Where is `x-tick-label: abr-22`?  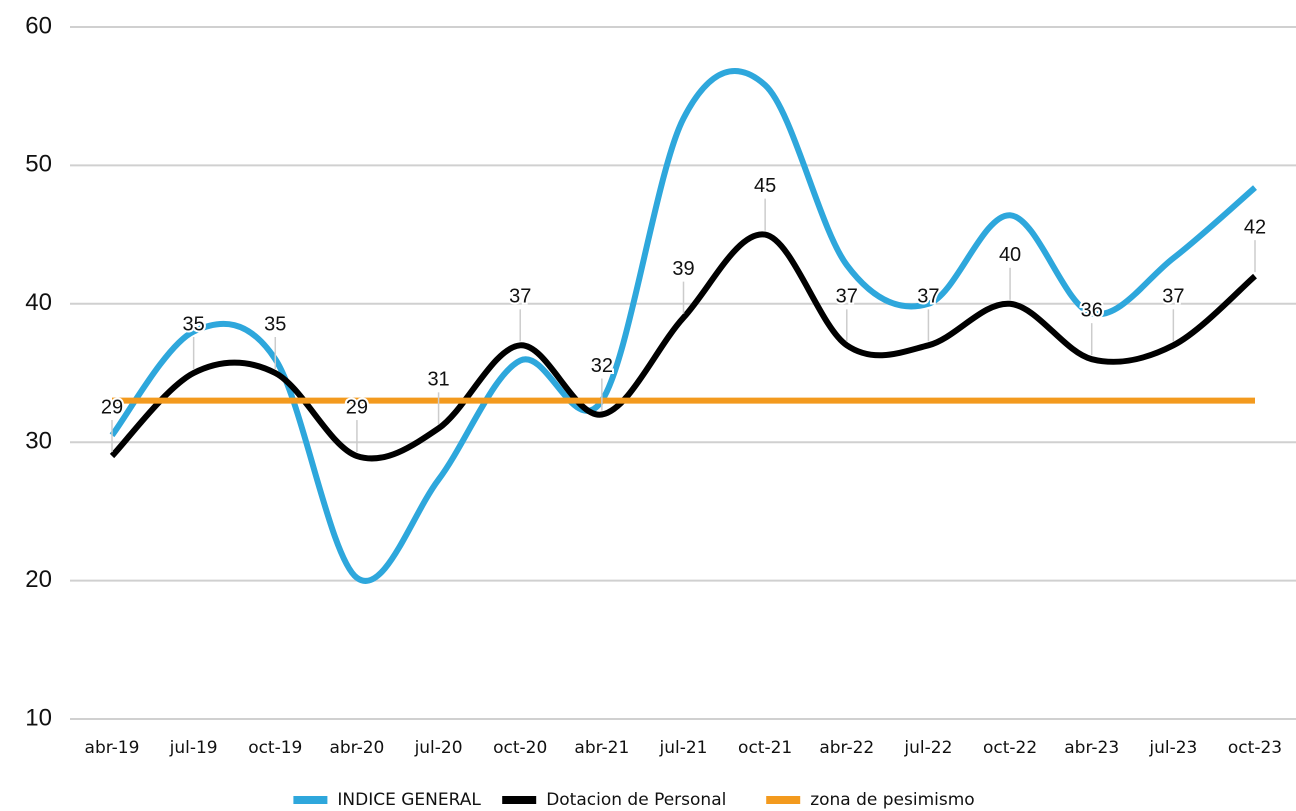 x-tick-label: abr-22 is located at coordinates (846, 748).